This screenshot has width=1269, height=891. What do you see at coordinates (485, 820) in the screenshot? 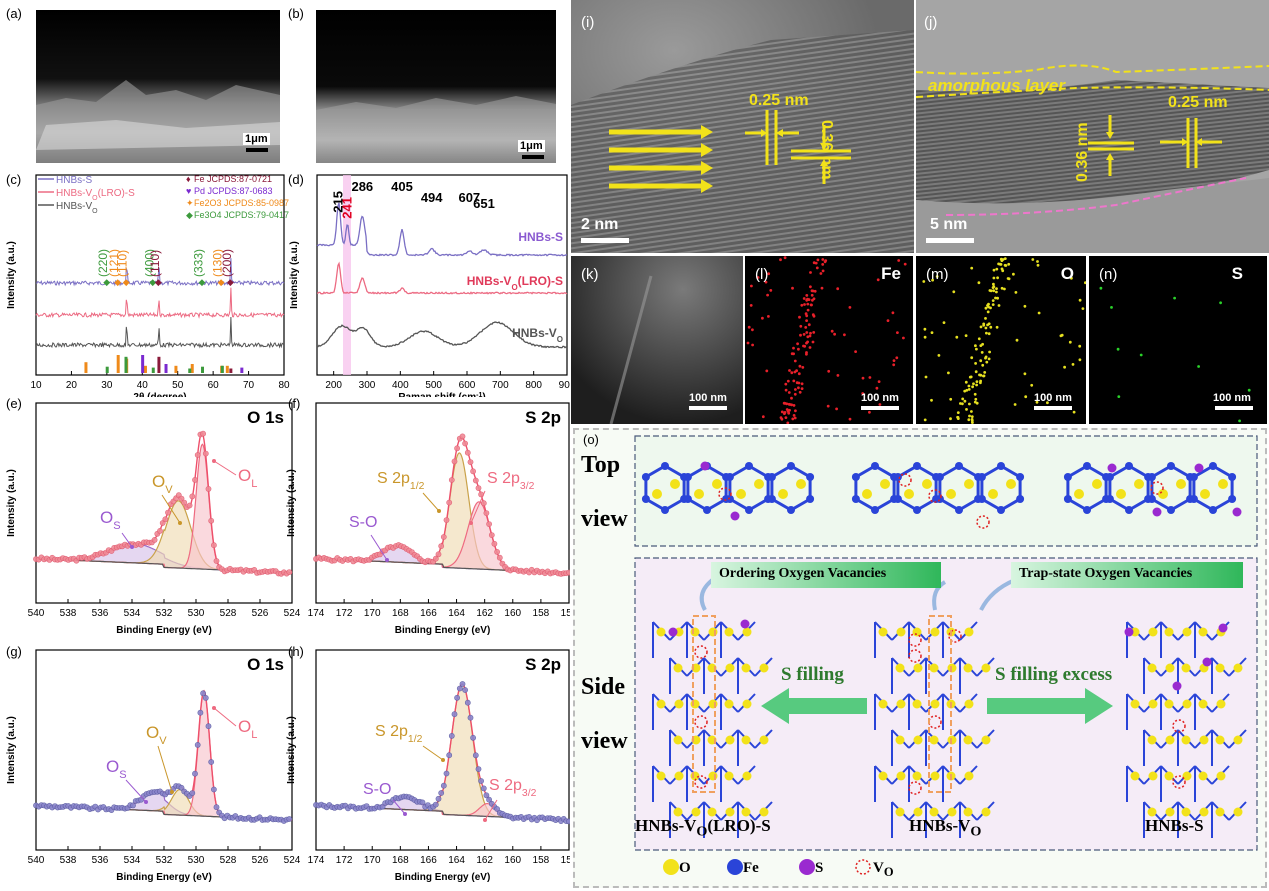
I see `h-leader-s2p32-dot` at bounding box center [485, 820].